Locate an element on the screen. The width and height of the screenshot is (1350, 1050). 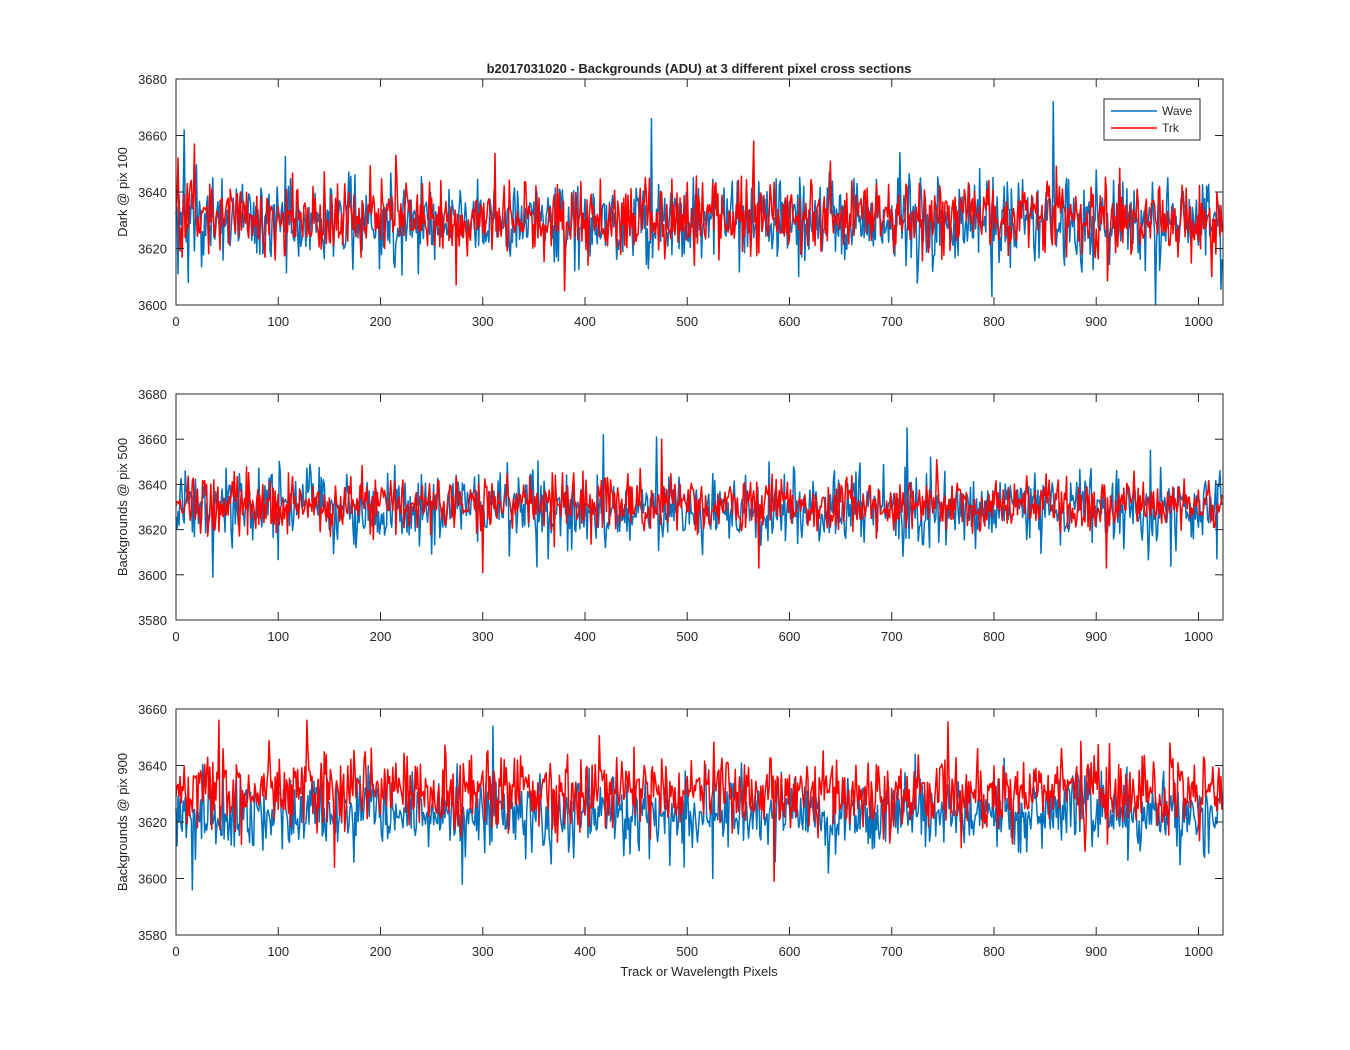
panel-3-series-layer is located at coordinates (699, 805).